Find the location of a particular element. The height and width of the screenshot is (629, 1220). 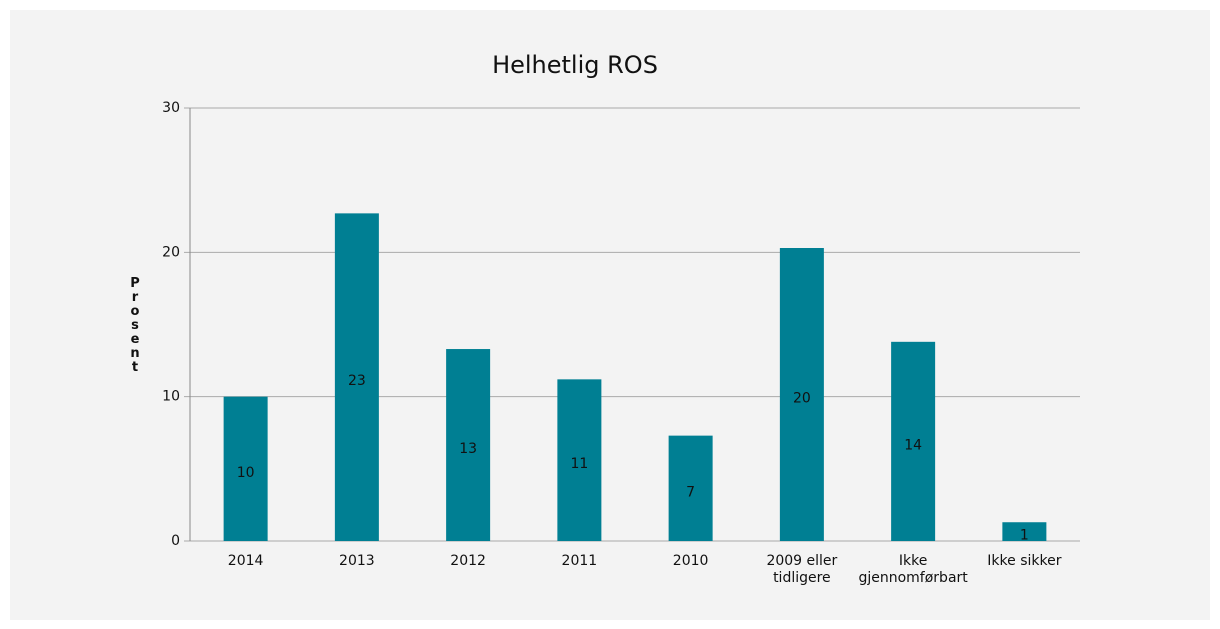

x-tick-label: 2009 eller tidligere is located at coordinates (801, 569).